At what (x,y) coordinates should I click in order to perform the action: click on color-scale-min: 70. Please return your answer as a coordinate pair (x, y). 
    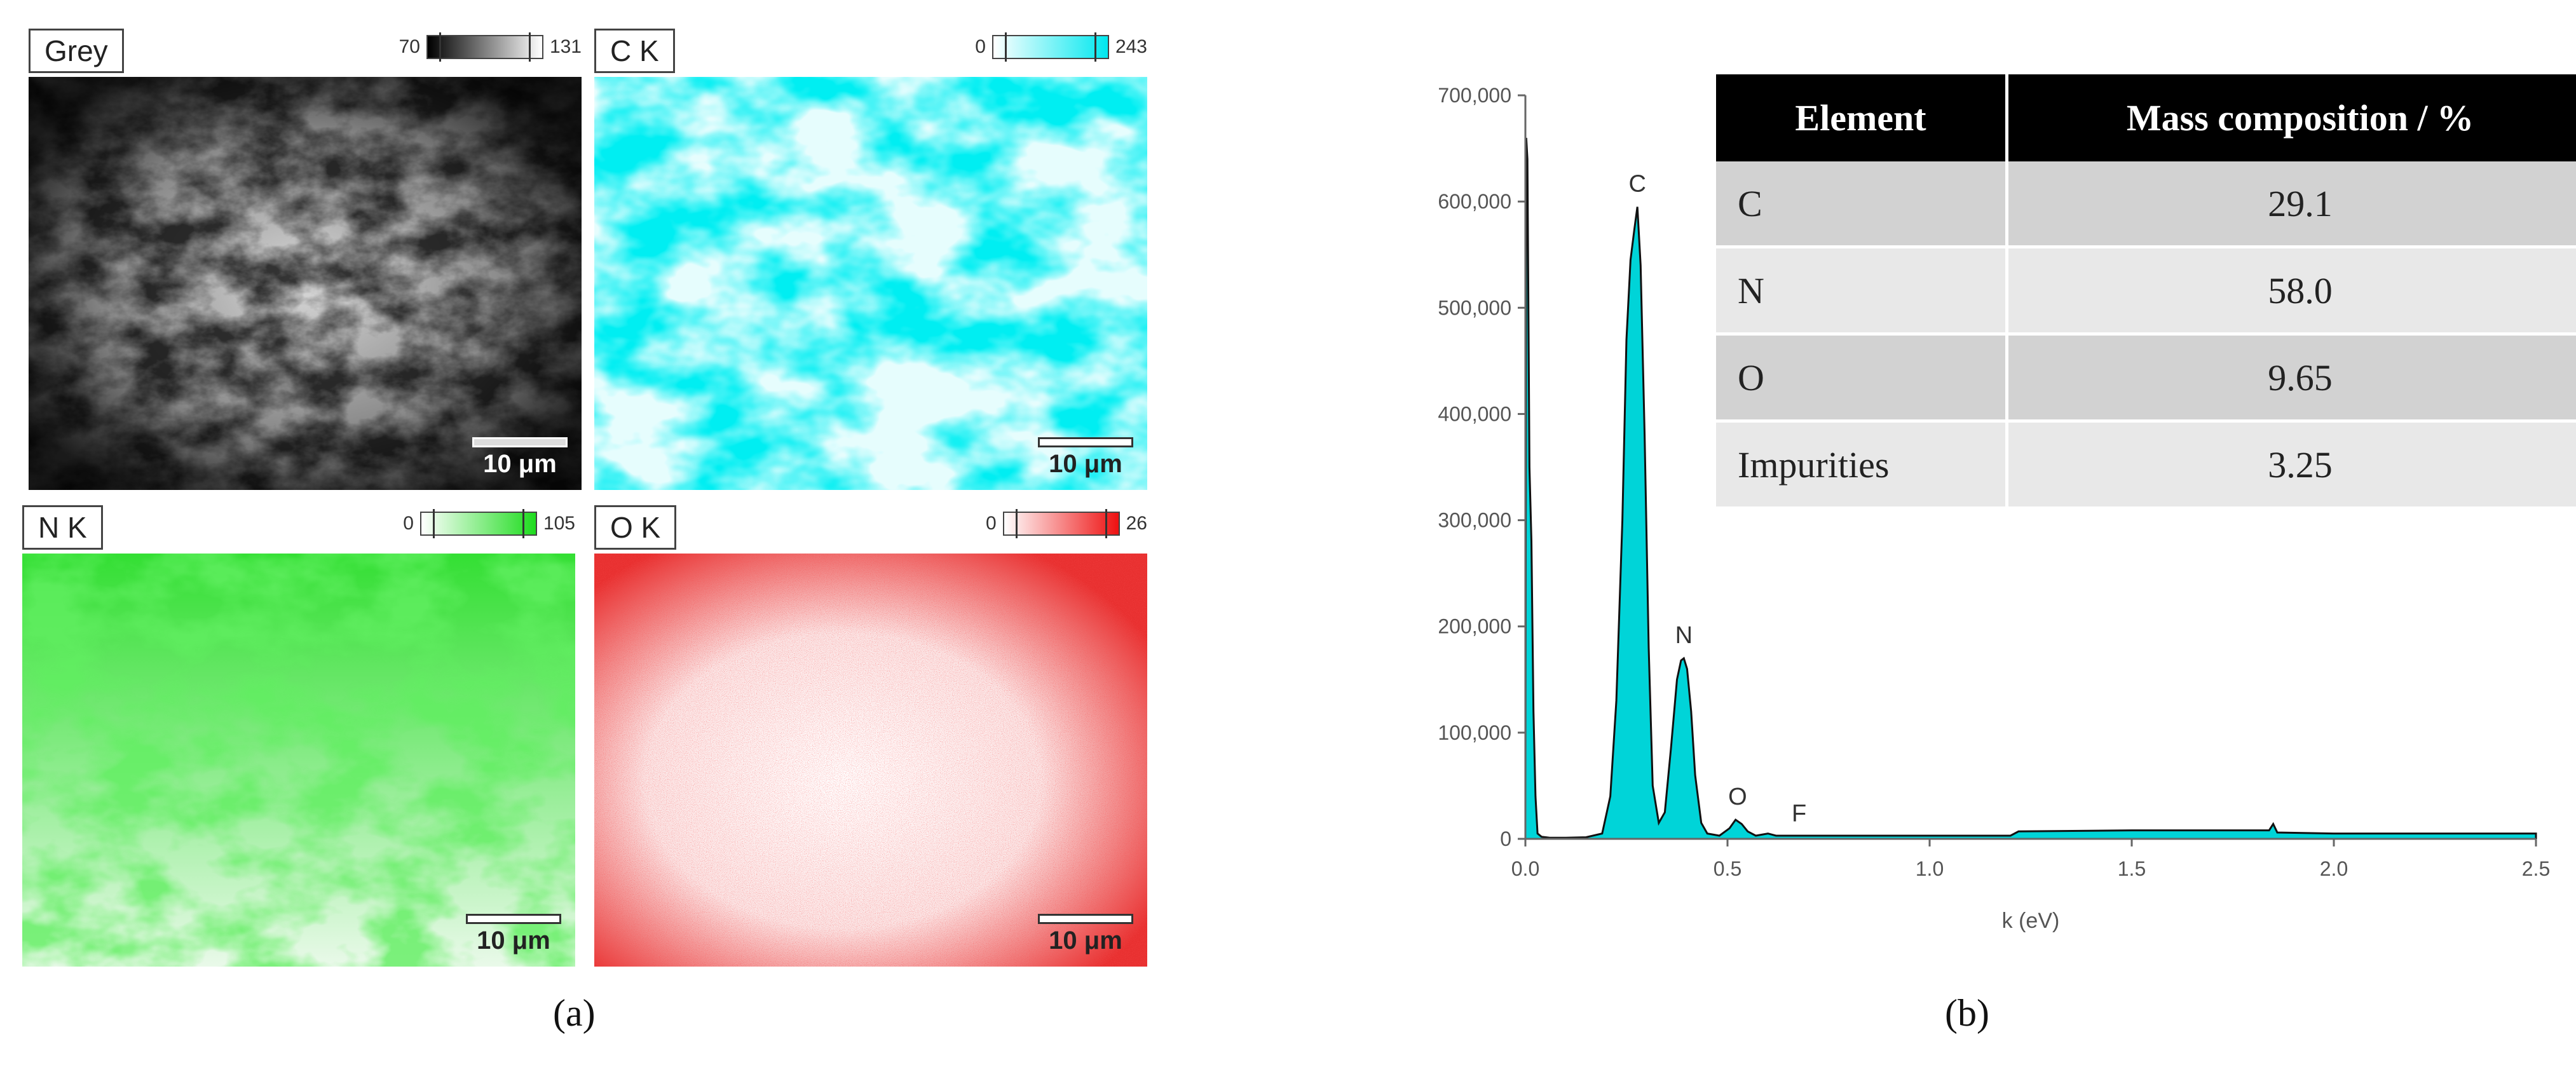
    Looking at the image, I should click on (409, 46).